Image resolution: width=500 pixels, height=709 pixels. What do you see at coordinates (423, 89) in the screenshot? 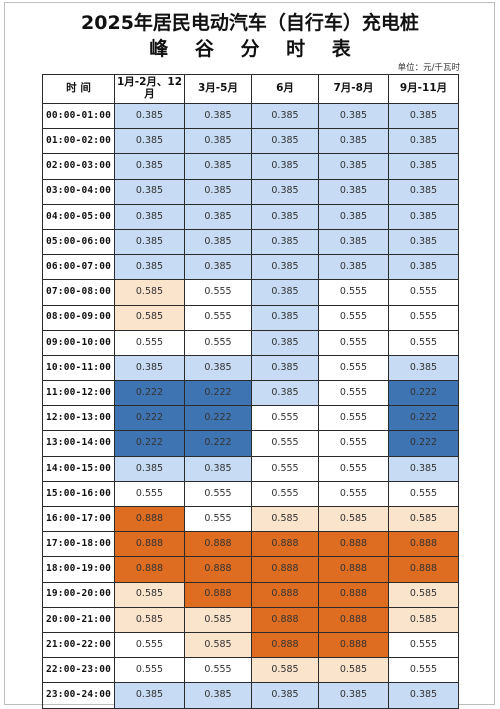
I see `header-sep-nov: 9月-11月` at bounding box center [423, 89].